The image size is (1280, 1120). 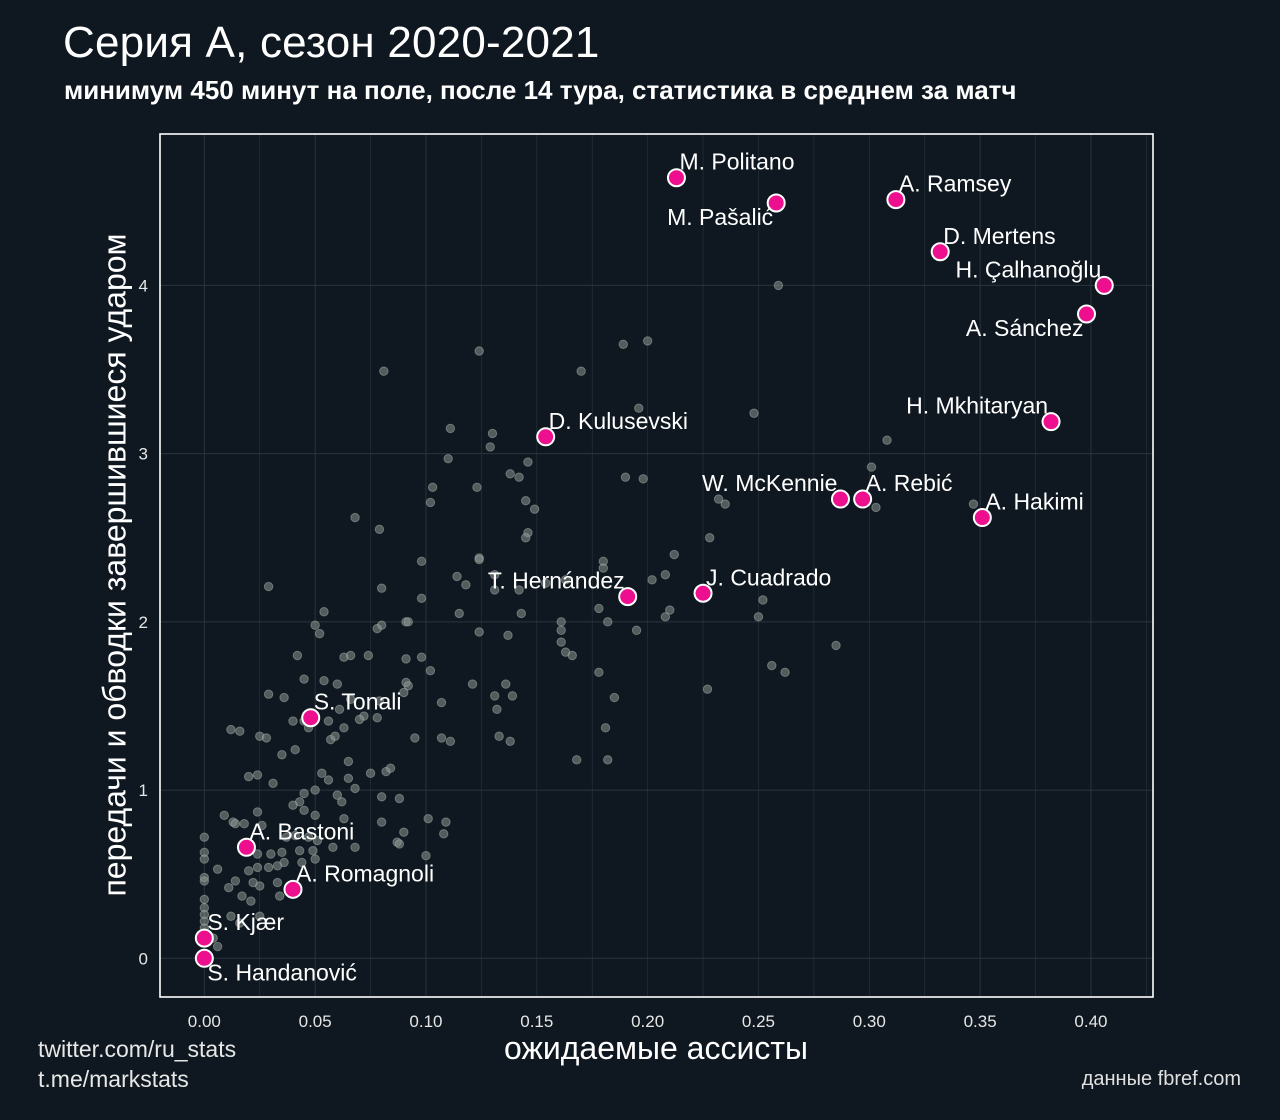 What do you see at coordinates (143, 622) in the screenshot?
I see `y-axis-ticks: 0 1 2 3 4` at bounding box center [143, 622].